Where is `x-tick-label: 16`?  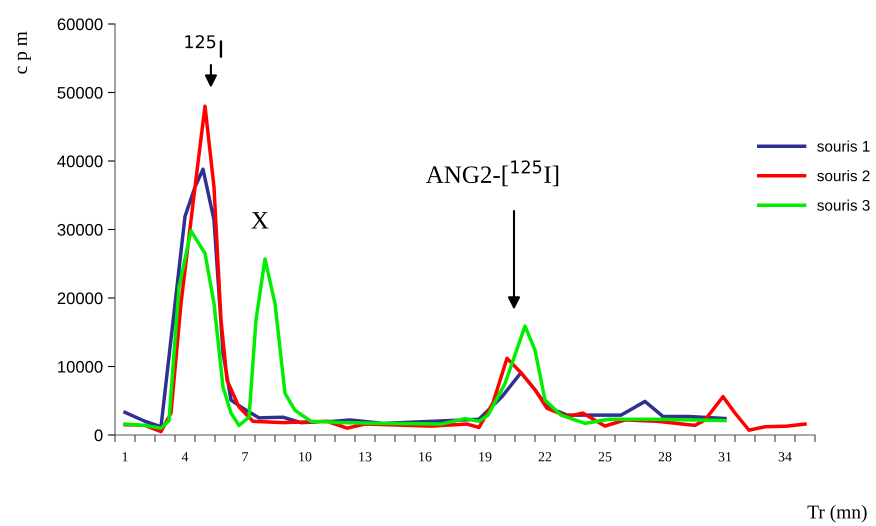 x-tick-label: 16 is located at coordinates (425, 457).